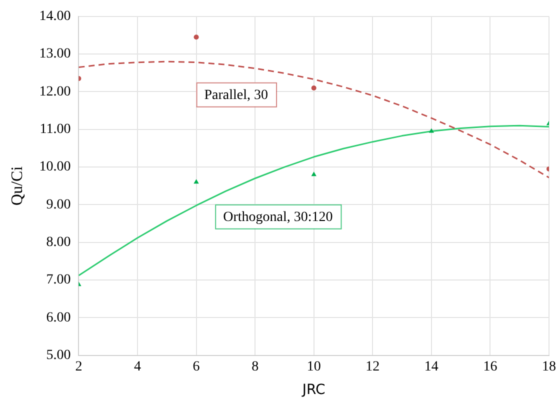 The width and height of the screenshot is (559, 405). I want to click on x-tick-label: 18, so click(549, 366).